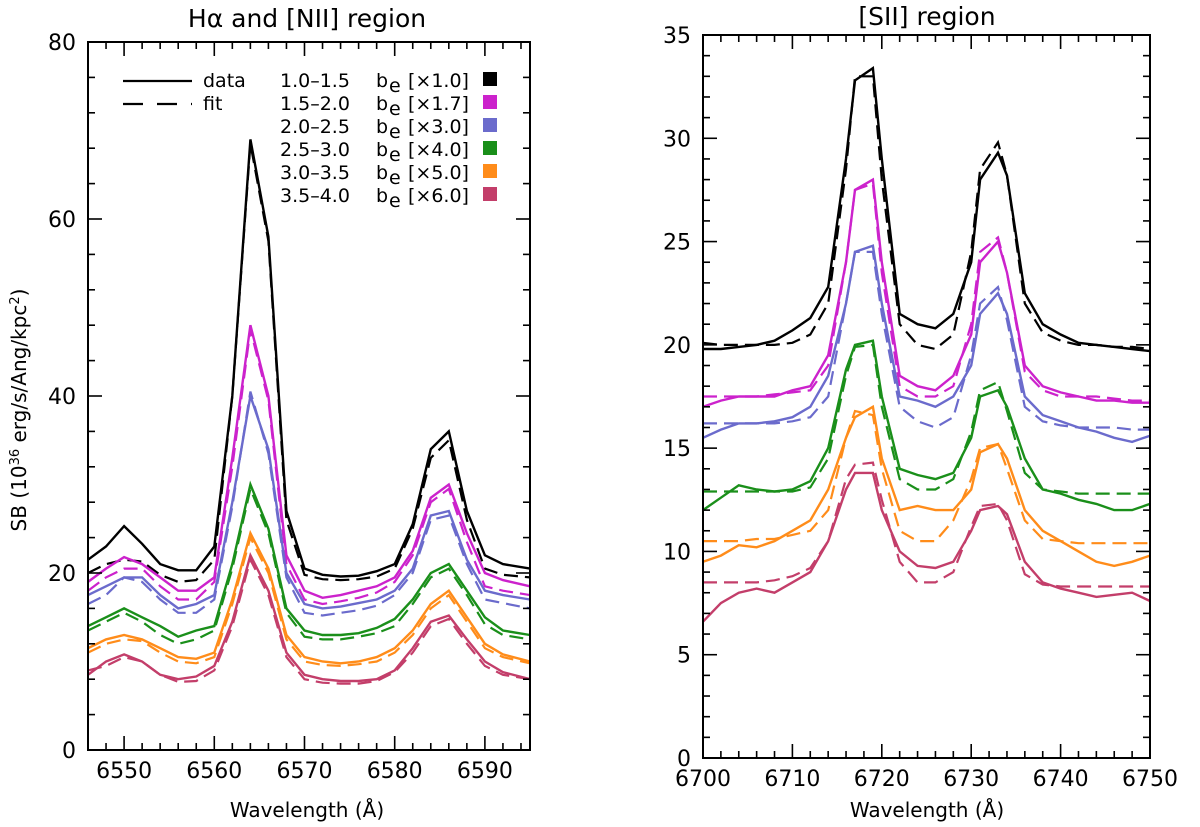 Image resolution: width=1200 pixels, height=827 pixels. What do you see at coordinates (684, 656) in the screenshot?
I see `y-tick-label: 5` at bounding box center [684, 656].